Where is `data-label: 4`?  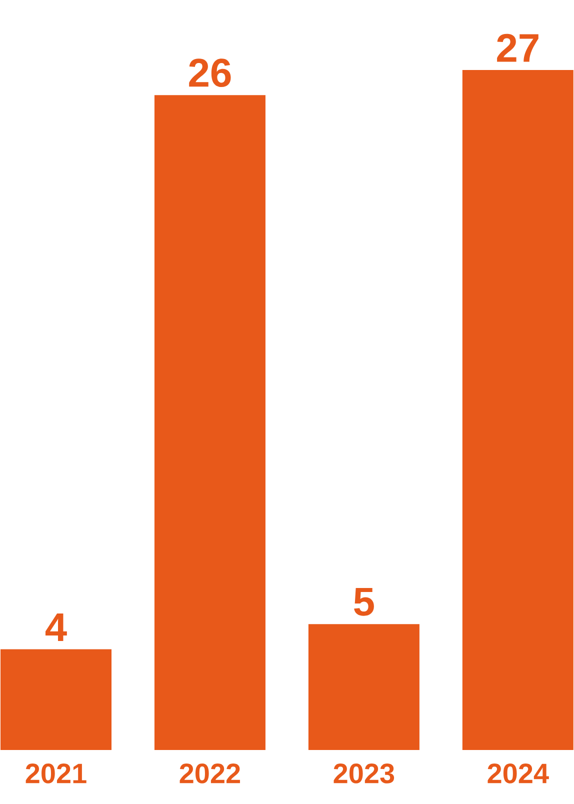 data-label: 4 is located at coordinates (56, 628).